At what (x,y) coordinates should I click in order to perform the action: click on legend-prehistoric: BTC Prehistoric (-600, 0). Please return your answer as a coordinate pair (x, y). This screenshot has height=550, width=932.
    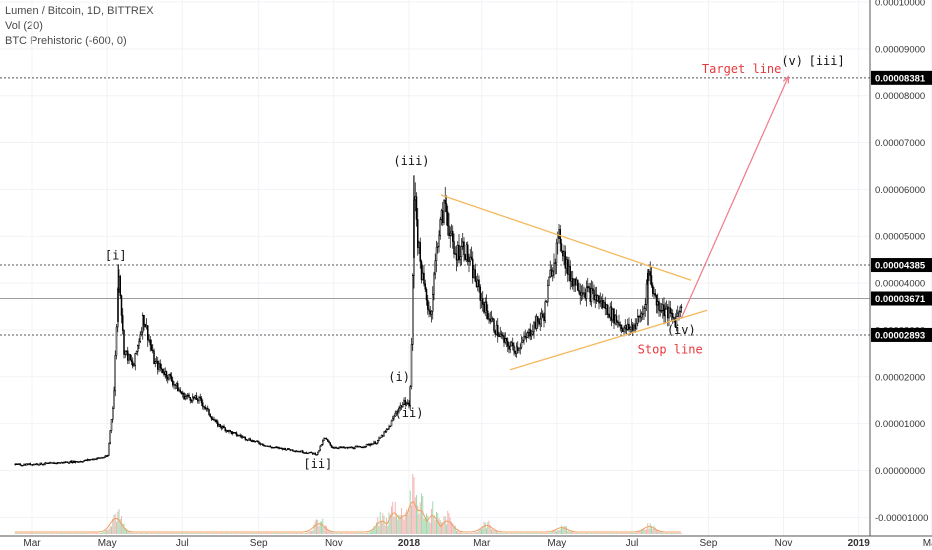
    Looking at the image, I should click on (66, 41).